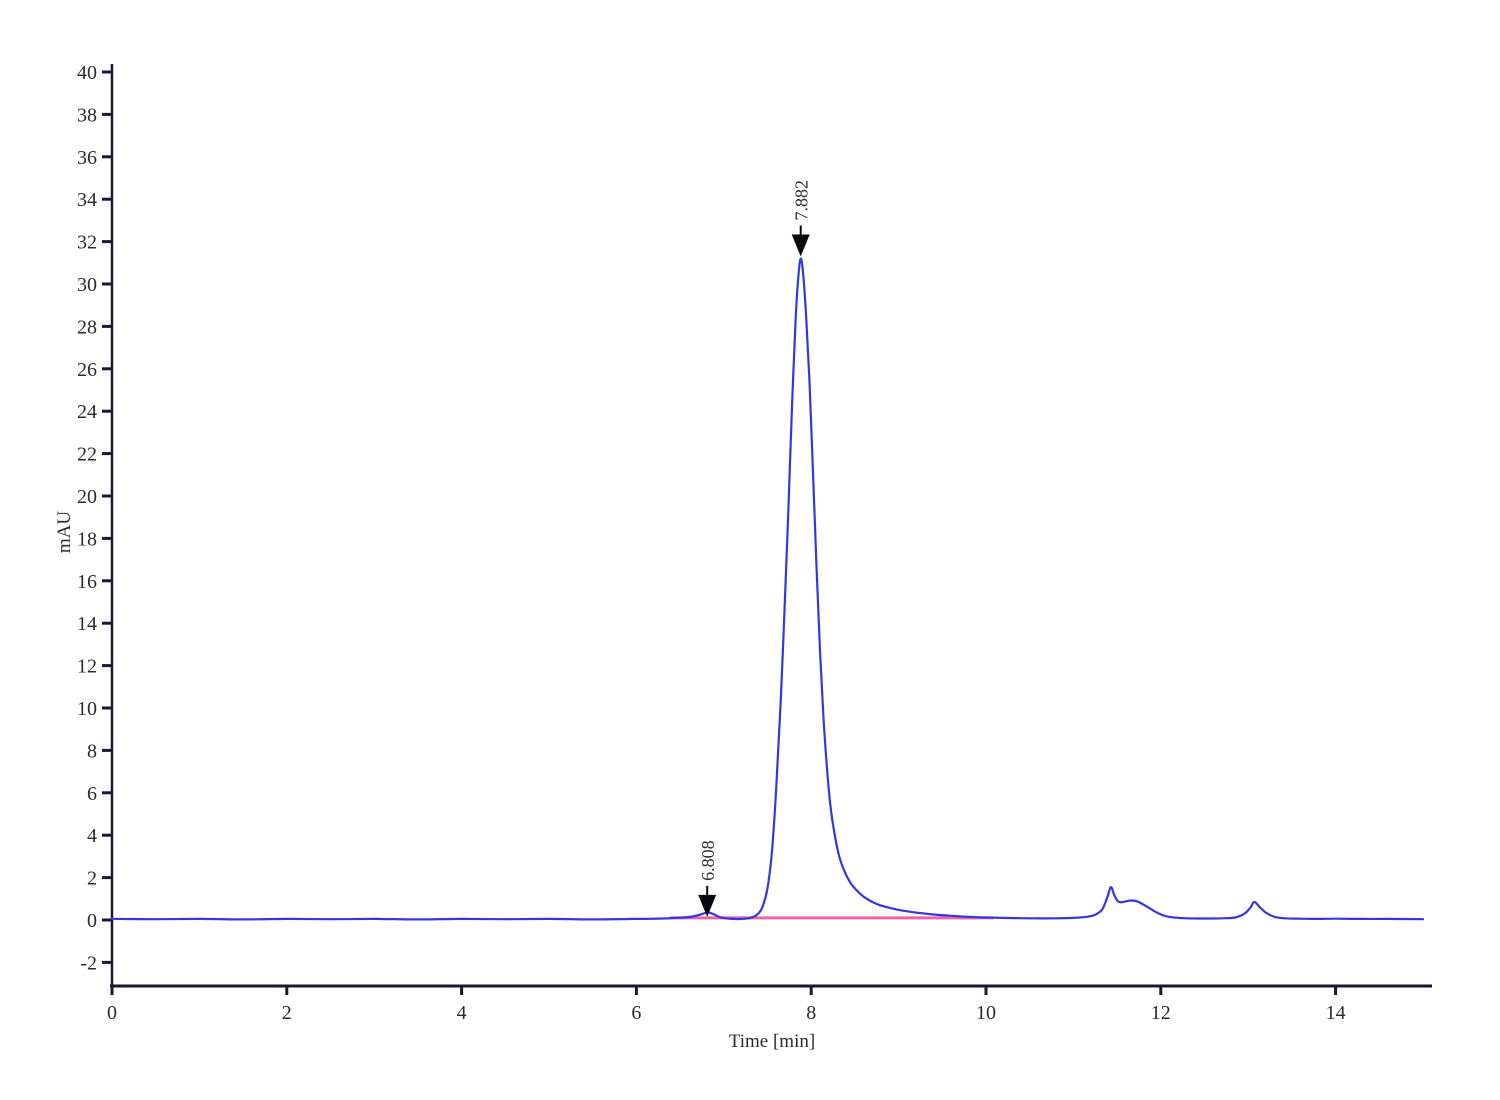 The height and width of the screenshot is (1100, 1500). I want to click on y-tick-label: 34, so click(87, 200).